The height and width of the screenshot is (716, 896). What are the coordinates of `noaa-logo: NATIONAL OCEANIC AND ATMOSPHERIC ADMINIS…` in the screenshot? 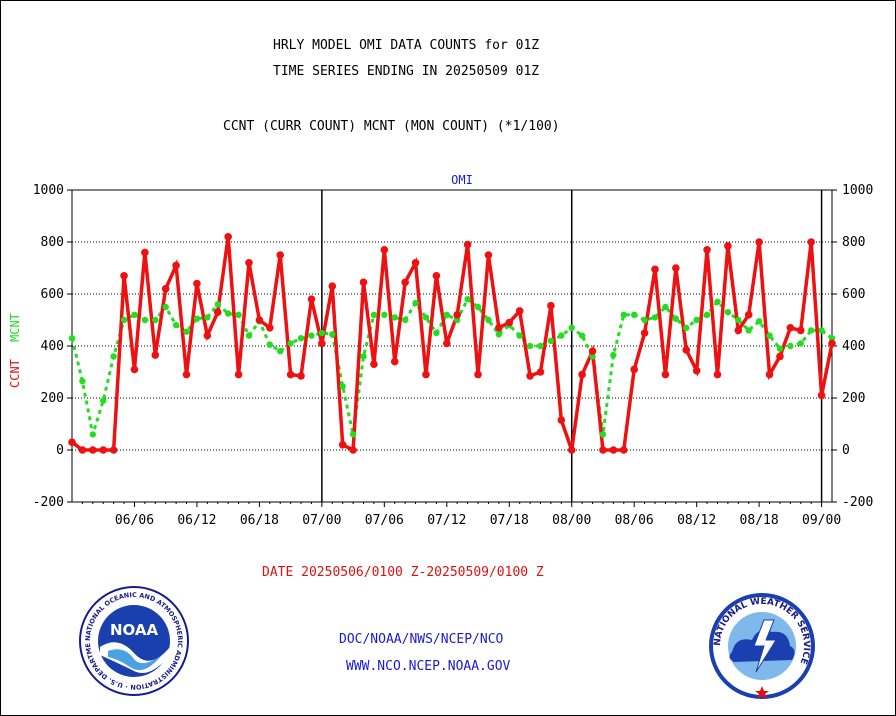 It's located at (133, 640).